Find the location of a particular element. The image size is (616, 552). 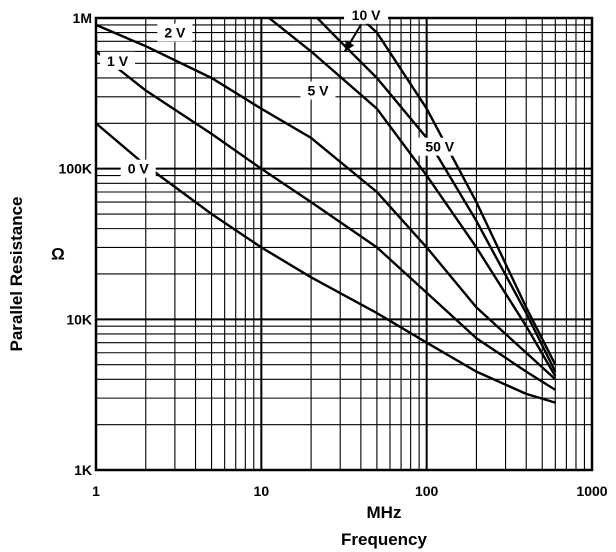

series-label-10v: 10 V is located at coordinates (366, 15).